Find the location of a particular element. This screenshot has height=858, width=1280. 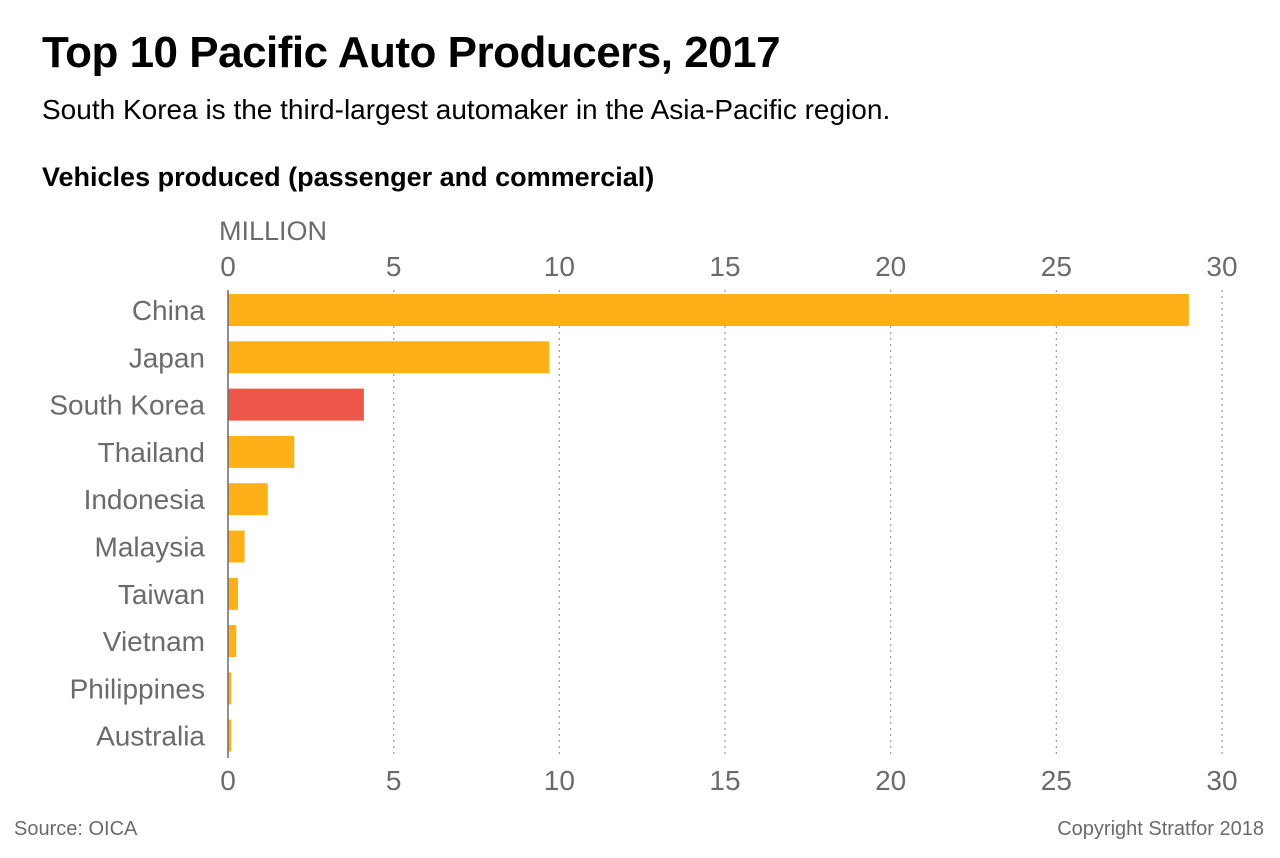

axis-unit-label: MILLION is located at coordinates (273, 231).